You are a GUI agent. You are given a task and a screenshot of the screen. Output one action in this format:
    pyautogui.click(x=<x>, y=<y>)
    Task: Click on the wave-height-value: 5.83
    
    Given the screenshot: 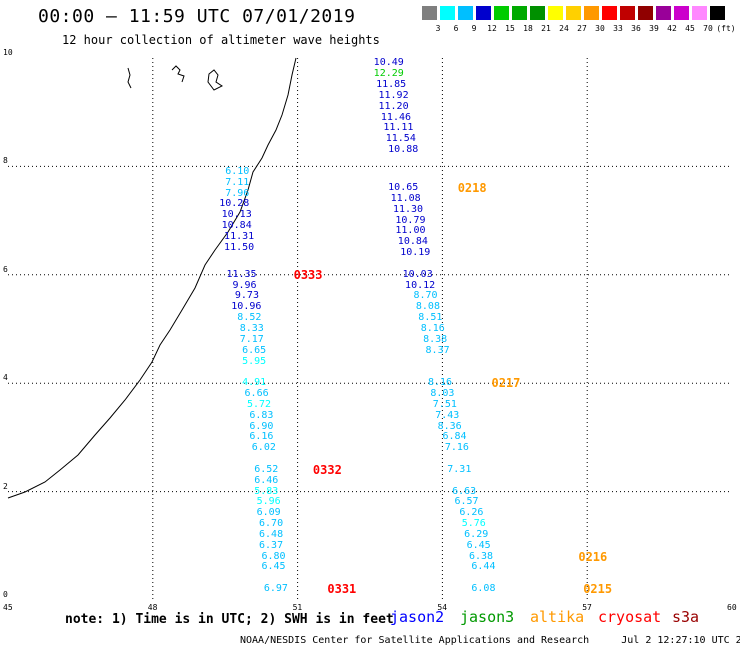 What is the action you would take?
    pyautogui.click(x=266, y=491)
    